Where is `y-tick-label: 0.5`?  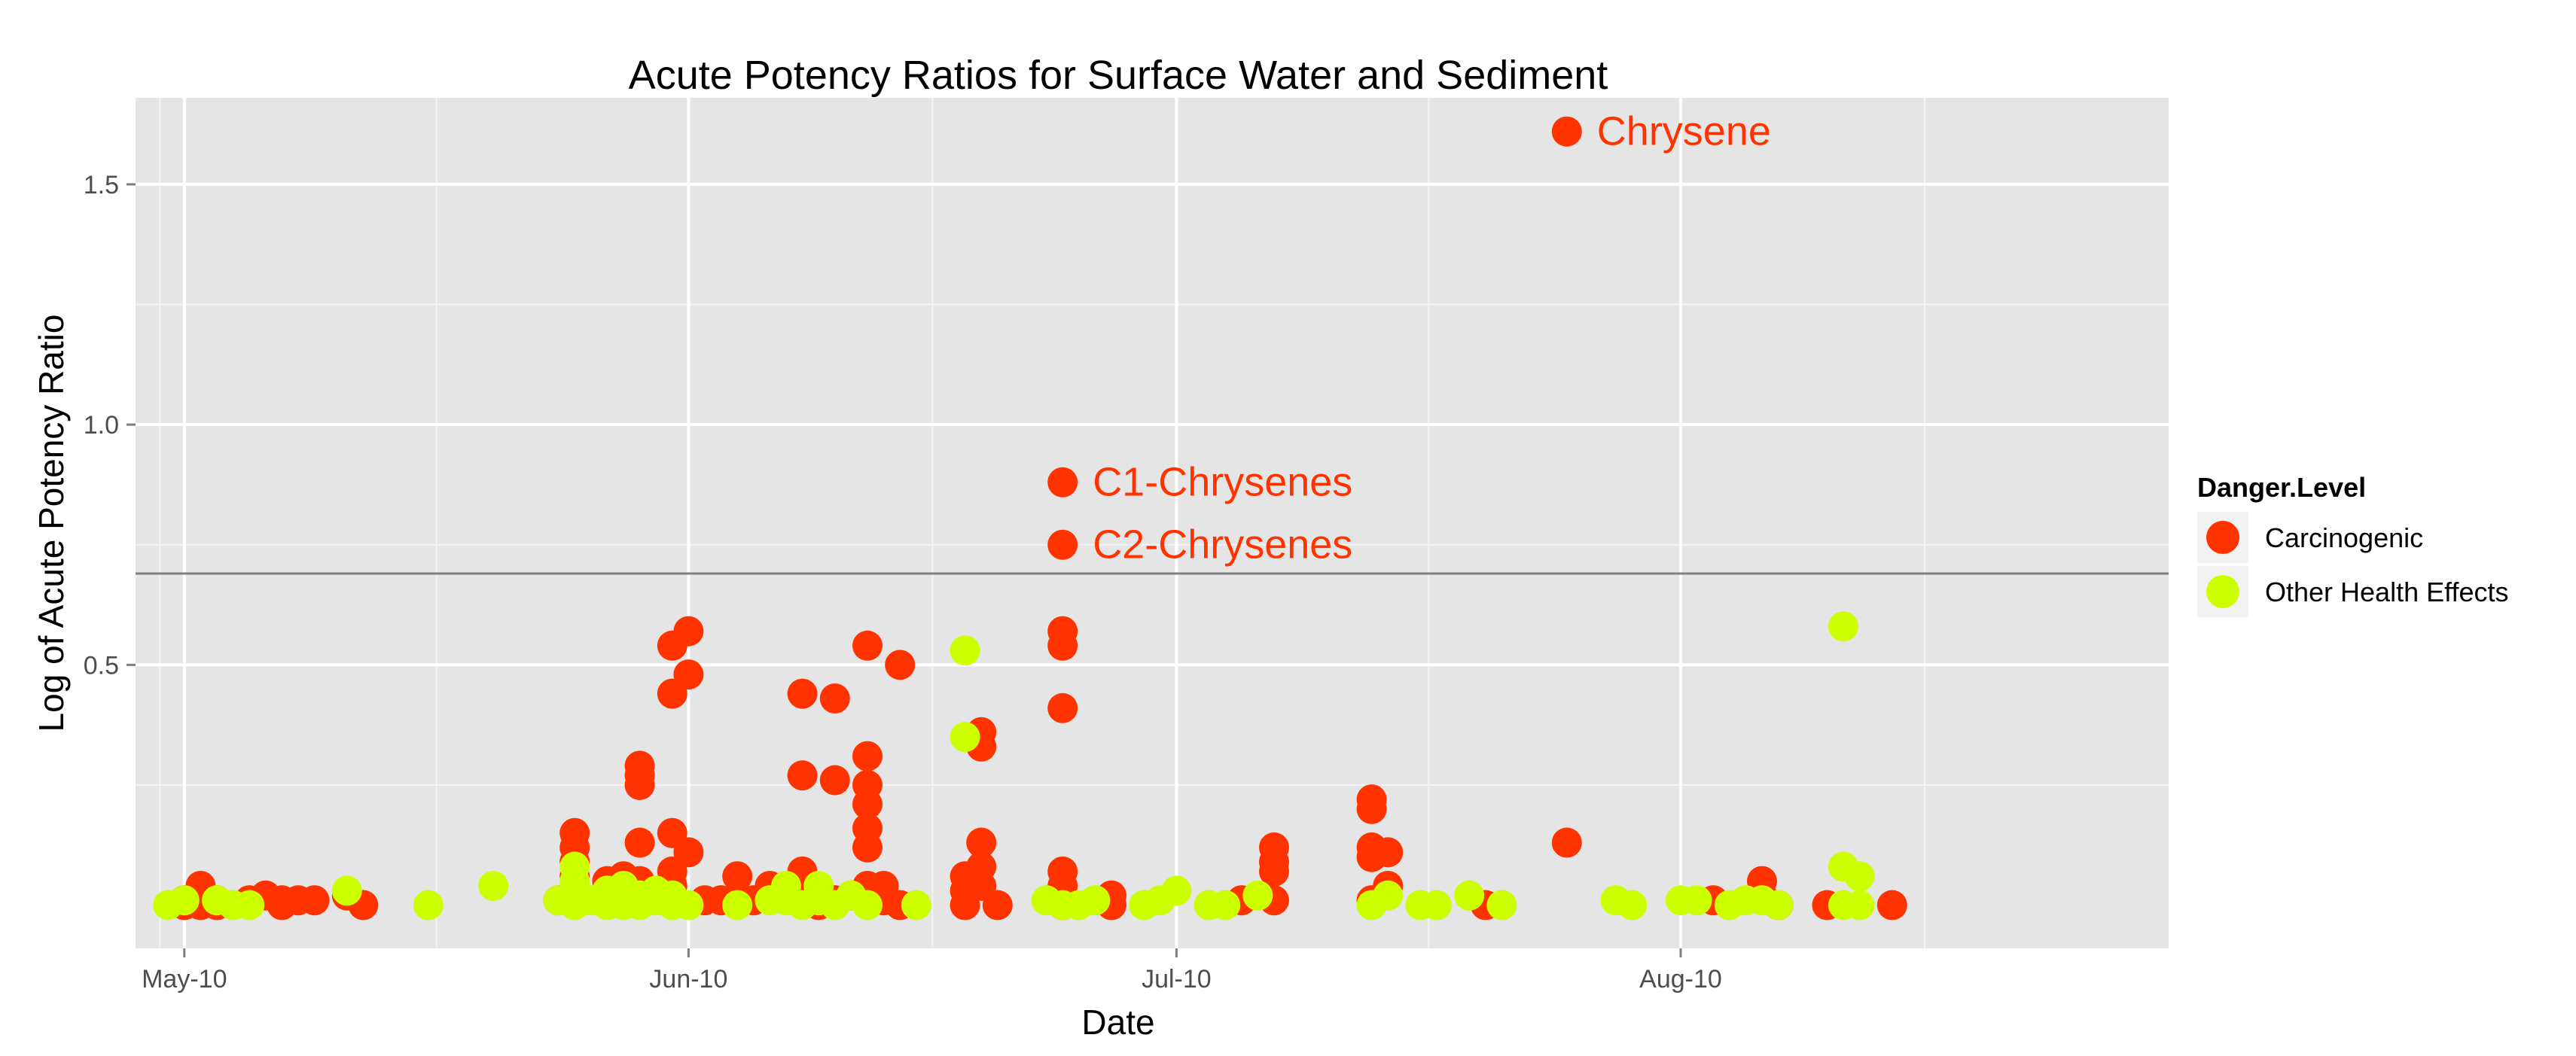 y-tick-label: 0.5 is located at coordinates (101, 665).